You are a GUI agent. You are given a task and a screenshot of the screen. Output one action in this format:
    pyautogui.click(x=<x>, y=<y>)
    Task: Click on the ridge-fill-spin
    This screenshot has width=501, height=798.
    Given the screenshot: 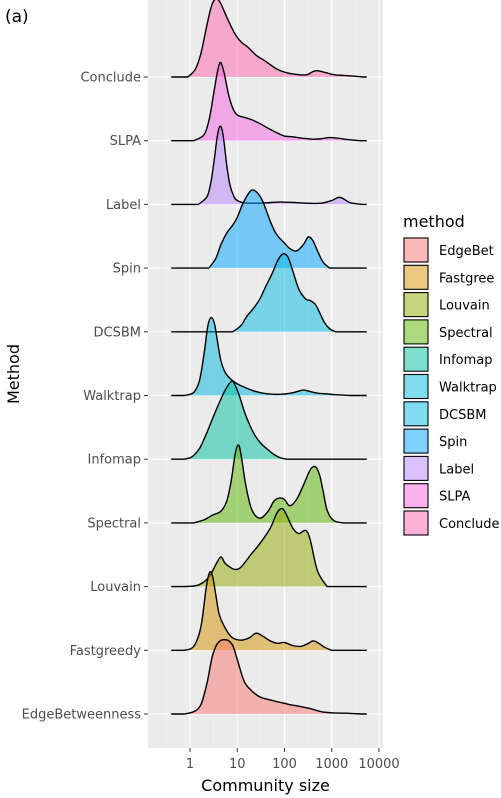 What is the action you would take?
    pyautogui.click(x=269, y=229)
    